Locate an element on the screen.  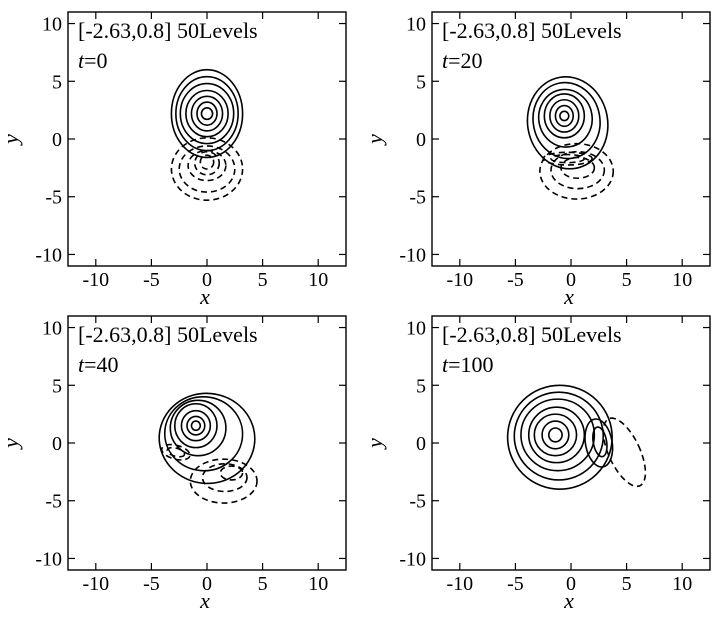
time-label: t=100 is located at coordinates (468, 364).